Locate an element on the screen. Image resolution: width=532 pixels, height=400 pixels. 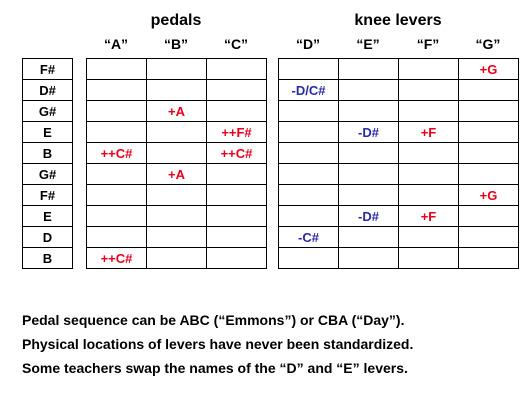
string-cell: E is located at coordinates (47, 216).